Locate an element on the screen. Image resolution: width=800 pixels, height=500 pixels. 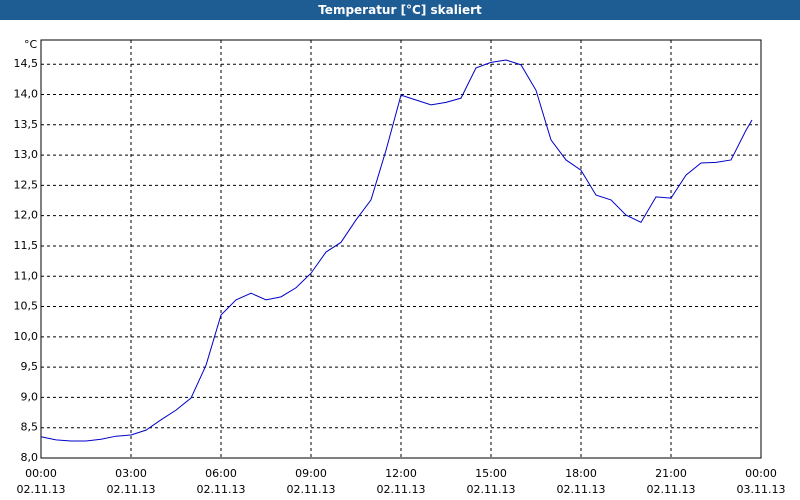
x-tick-label: 12:00 is located at coordinates (401, 473).